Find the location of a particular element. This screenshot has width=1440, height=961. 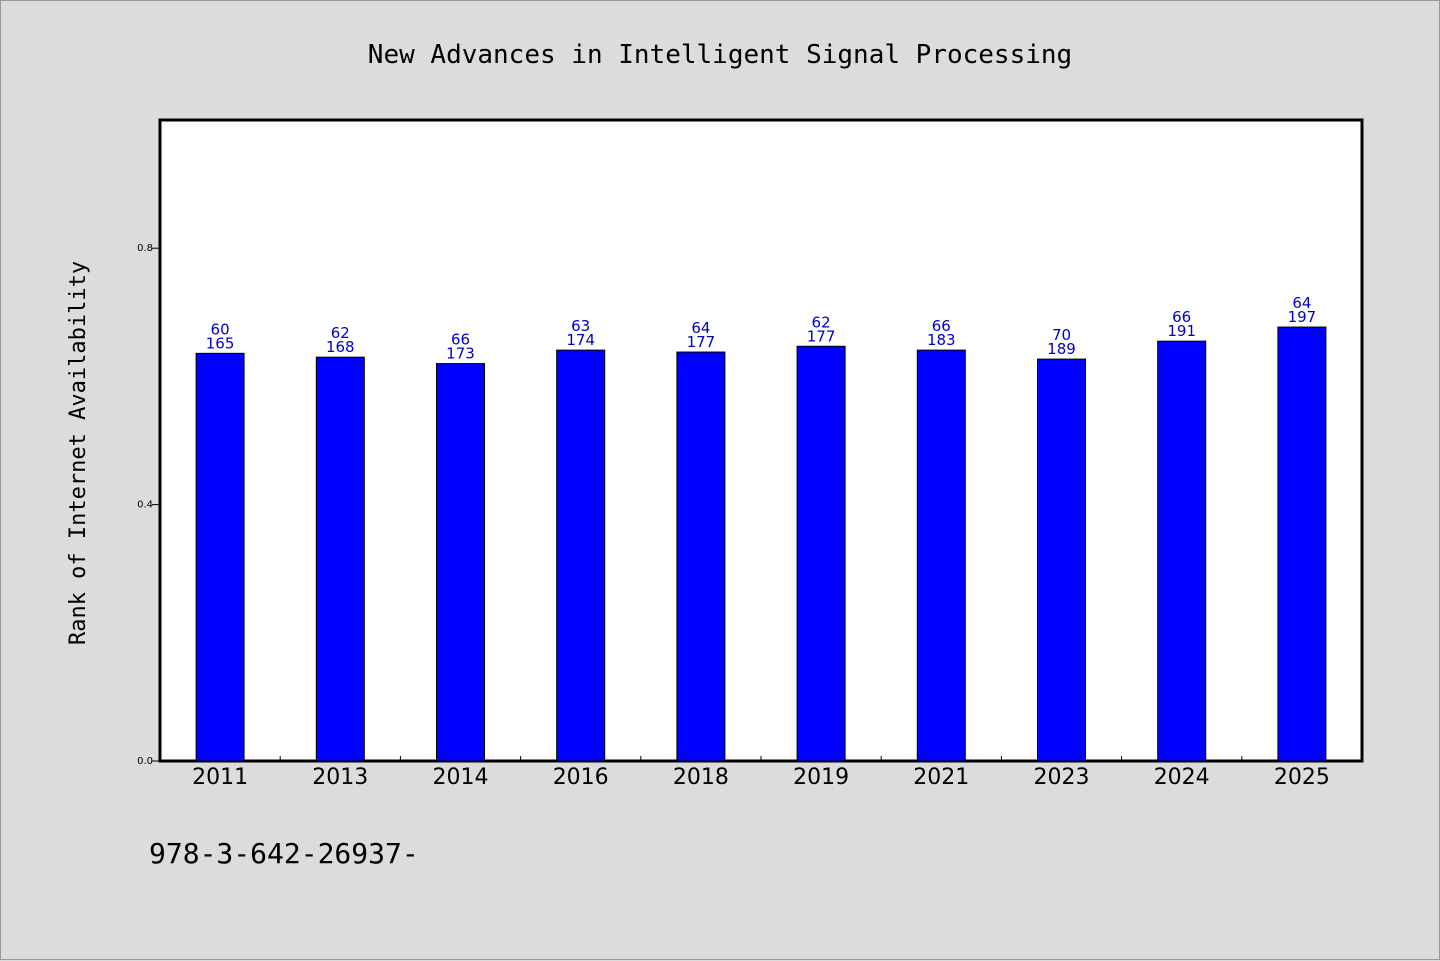

data-label-bottom: 197 is located at coordinates (1302, 317).